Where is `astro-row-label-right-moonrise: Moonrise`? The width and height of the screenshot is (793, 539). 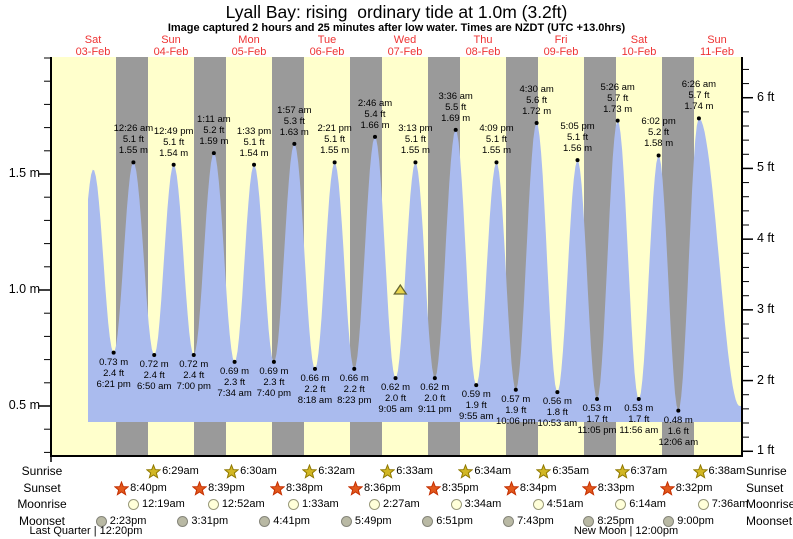
astro-row-label-right-moonrise: Moonrise is located at coordinates (769, 504).